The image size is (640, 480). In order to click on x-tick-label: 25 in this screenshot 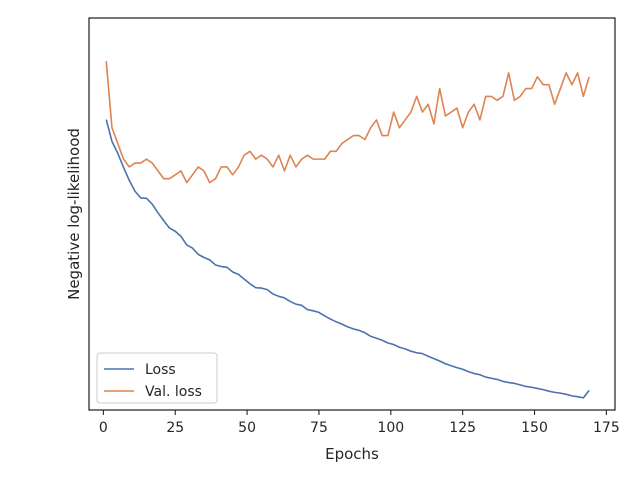, I will do `click(175, 428)`.